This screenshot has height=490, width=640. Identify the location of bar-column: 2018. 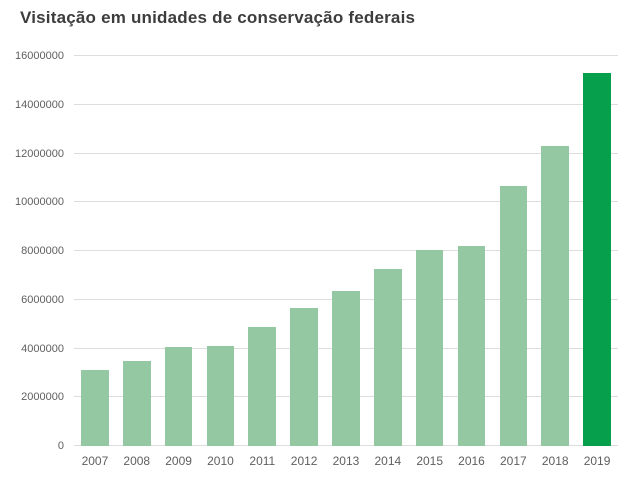
(555, 262).